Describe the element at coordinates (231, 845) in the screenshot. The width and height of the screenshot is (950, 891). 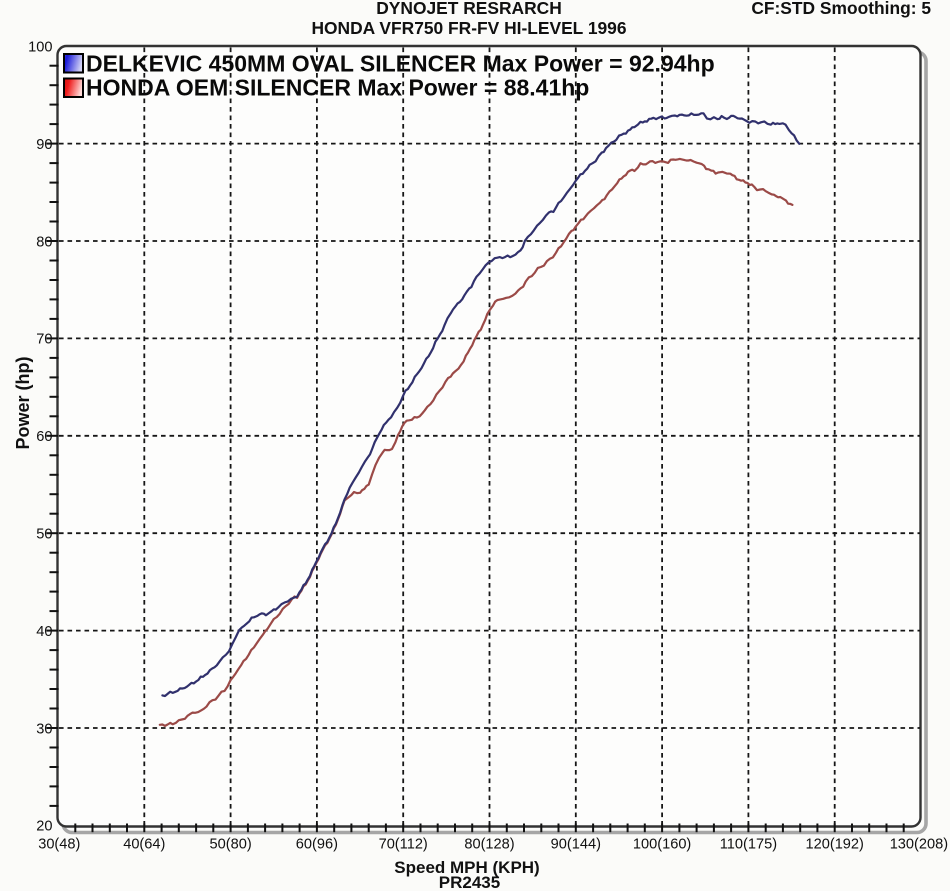
I see `svg-text: 50(80)` at that location.